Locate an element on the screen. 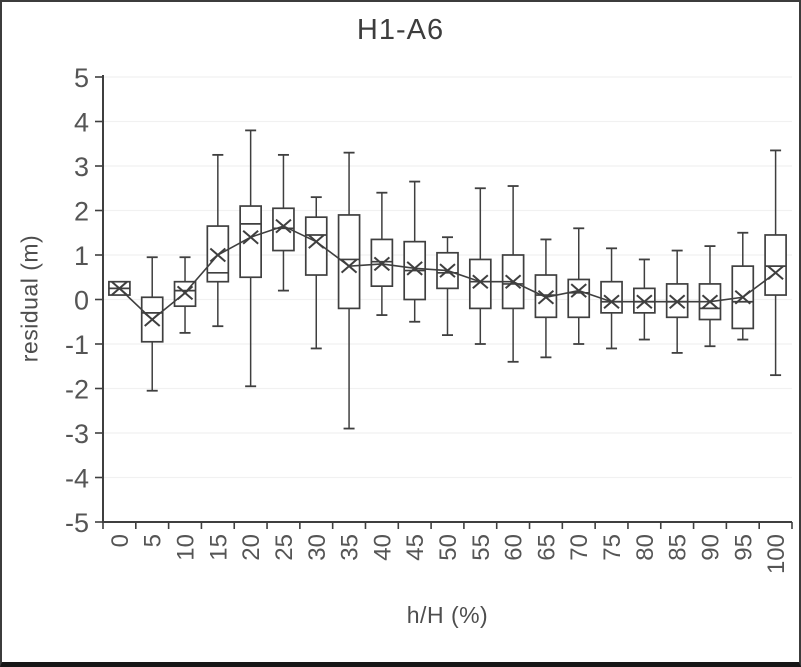 Image resolution: width=801 pixels, height=667 pixels. x-tick-label: 50 is located at coordinates (448, 547).